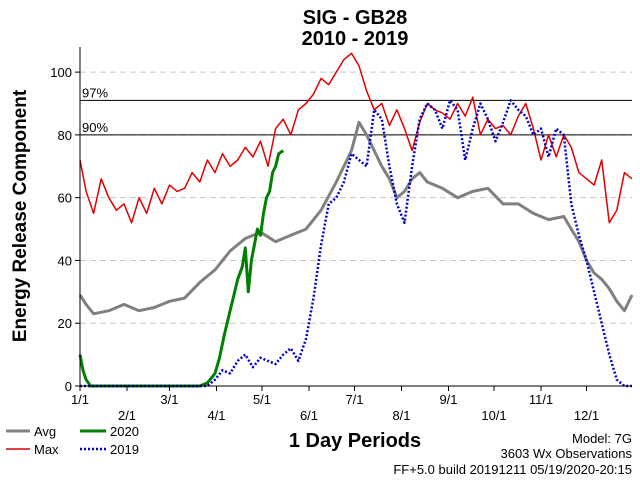  What do you see at coordinates (65, 323) in the screenshot?
I see `y-tick-label-20: 20` at bounding box center [65, 323].